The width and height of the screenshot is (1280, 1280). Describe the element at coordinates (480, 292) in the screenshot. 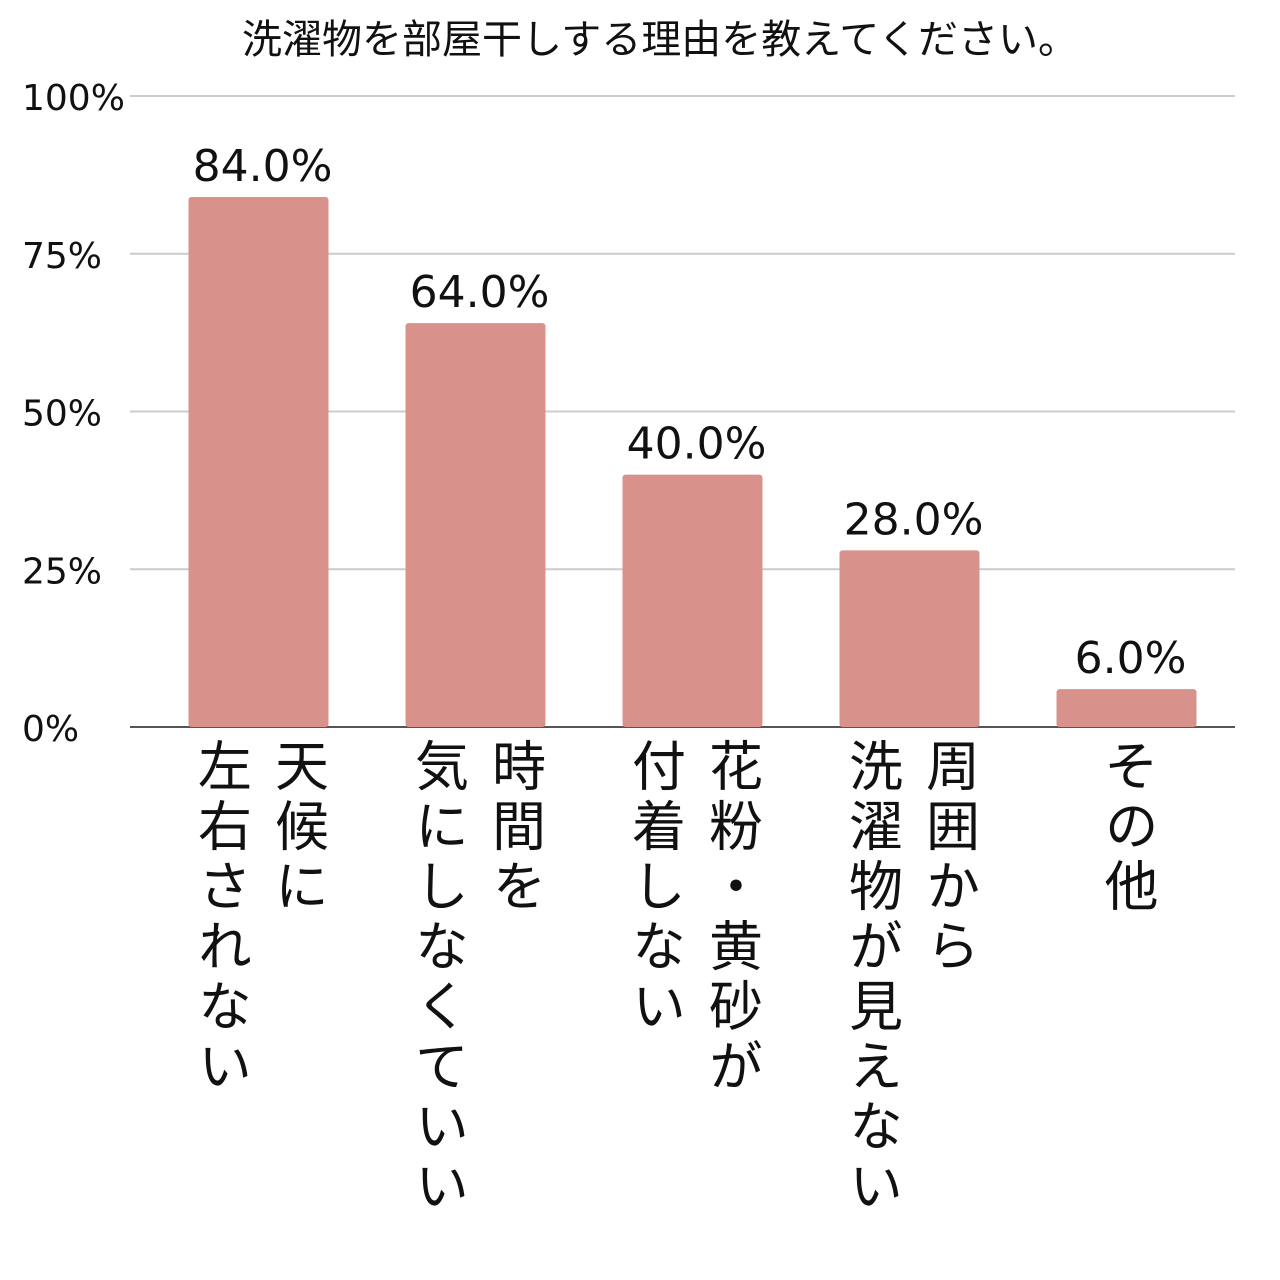

I see `value-label: 64.0%` at that location.